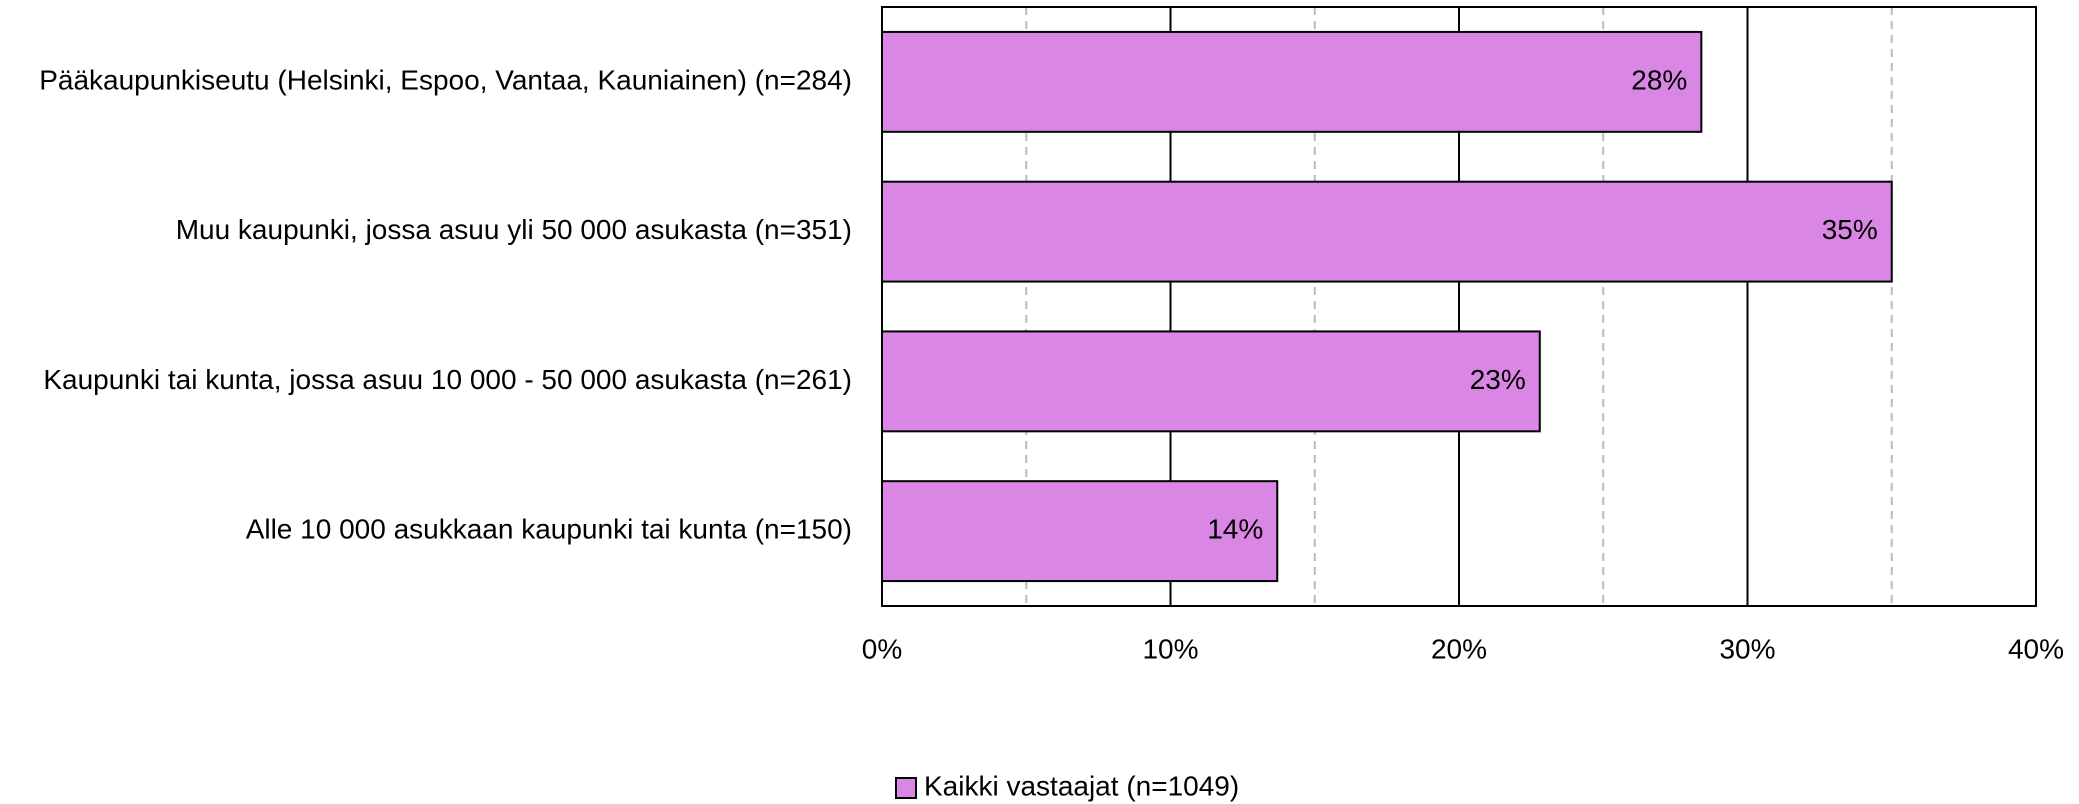  What do you see at coordinates (1850, 229) in the screenshot?
I see `data-label: 35%` at bounding box center [1850, 229].